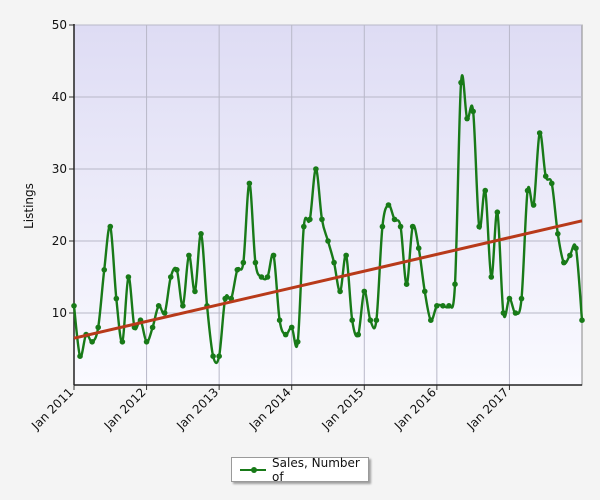 Image resolution: width=600 pixels, height=500 pixels. I want to click on y-tick-label: 10, so click(59, 313).